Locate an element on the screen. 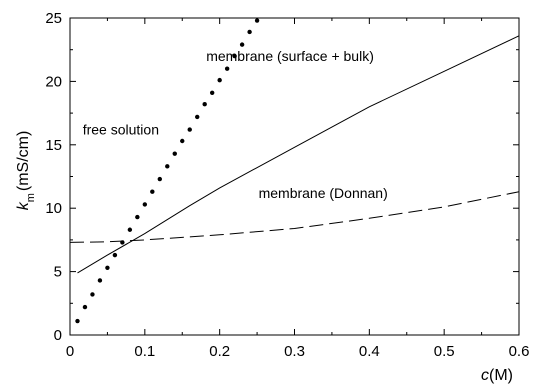 This screenshot has height=388, width=534. y-tick-label: 0 is located at coordinates (58, 335).